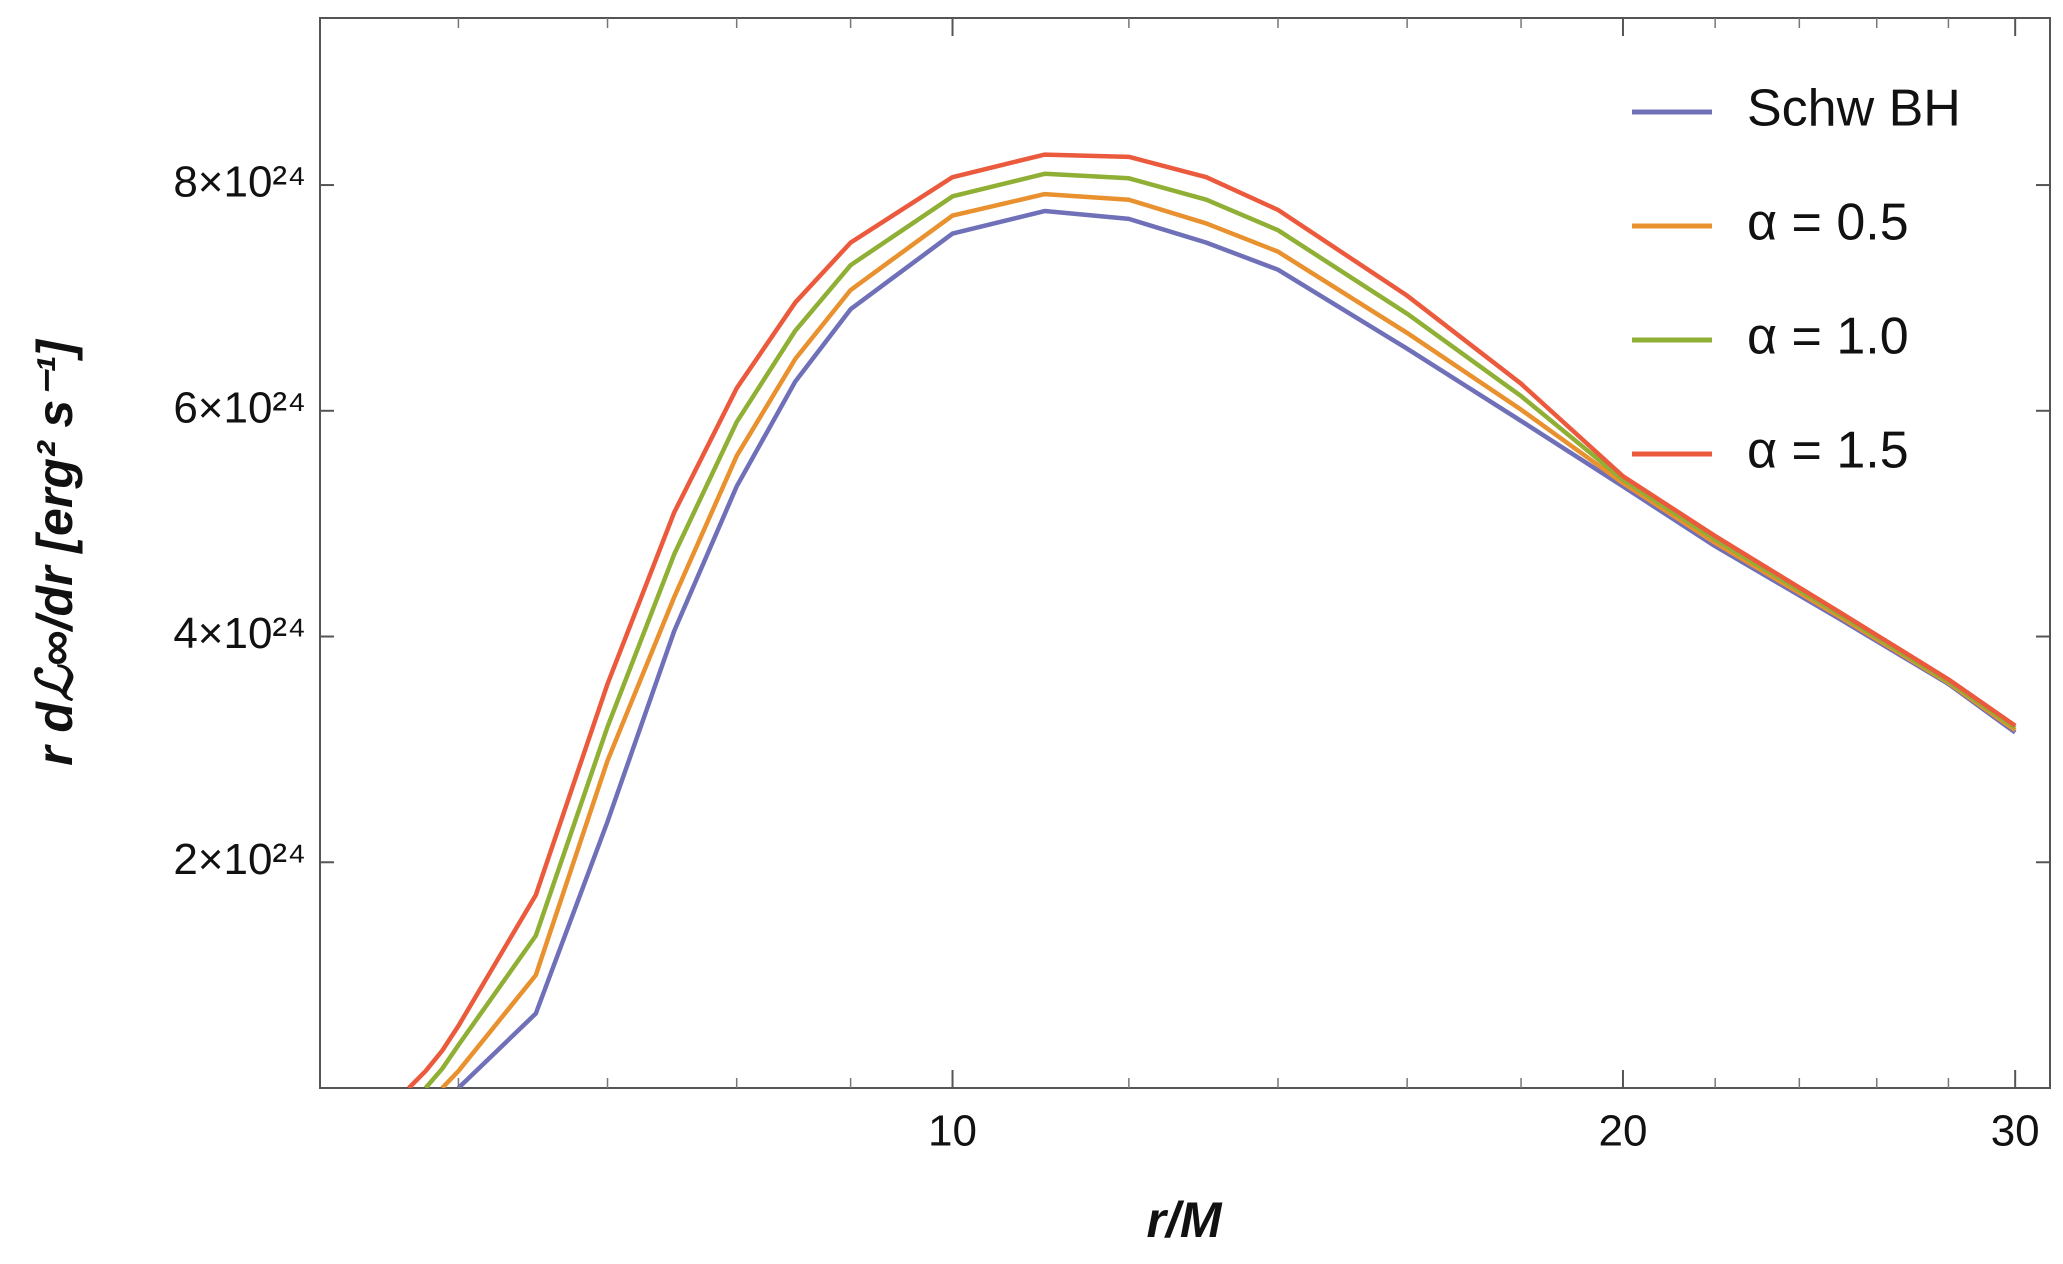 The height and width of the screenshot is (1264, 2063). Describe the element at coordinates (952, 1131) in the screenshot. I see `x-tick-label: 10` at that location.